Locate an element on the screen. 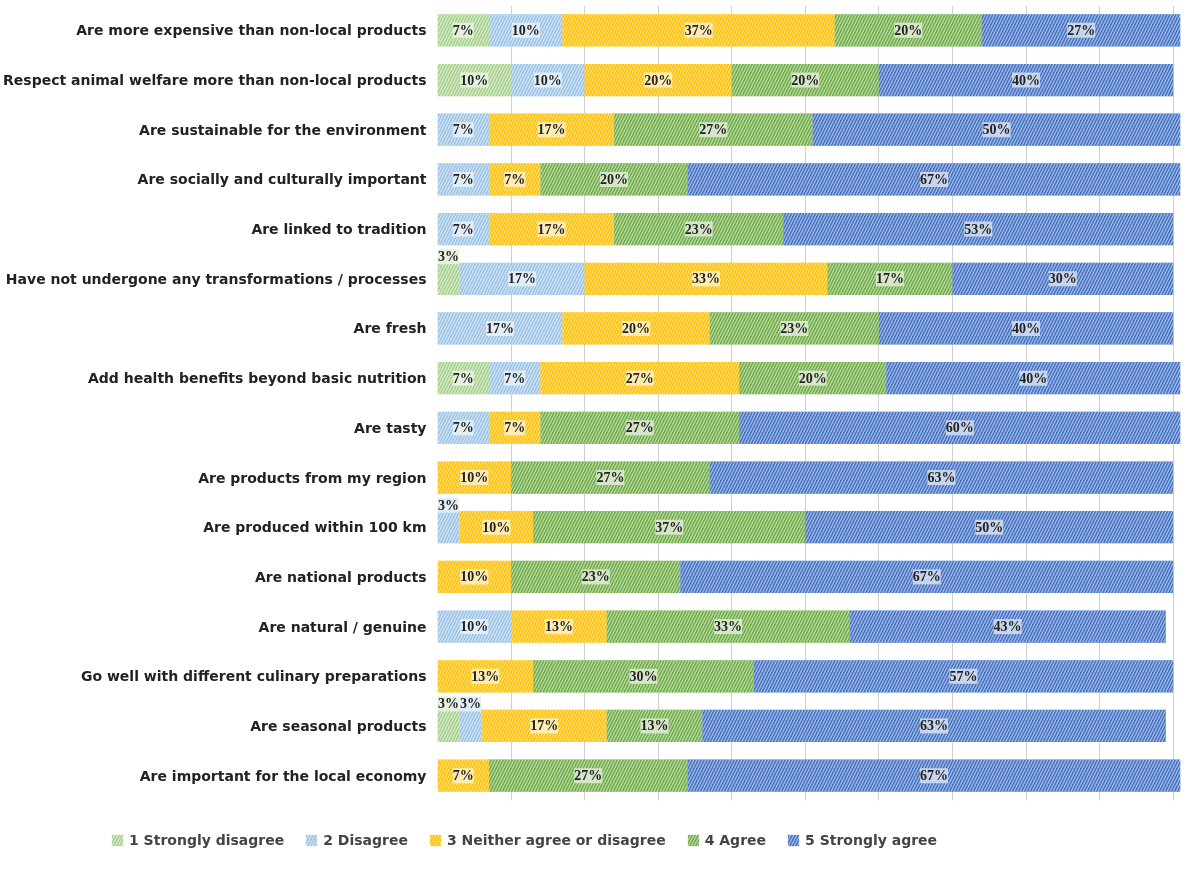 This screenshot has width=1204, height=888. data-label: 57% is located at coordinates (963, 676).